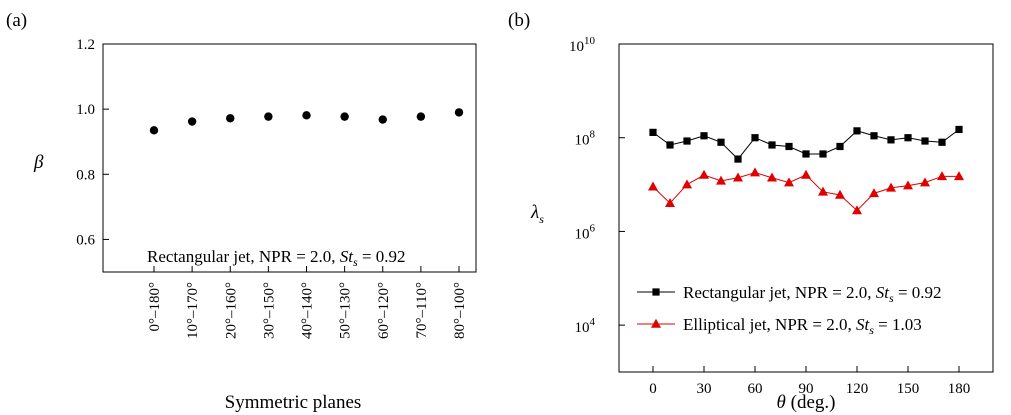  Describe the element at coordinates (582, 45) in the screenshot. I see `panel-b-y-tick-label: 10¹⁰` at that location.